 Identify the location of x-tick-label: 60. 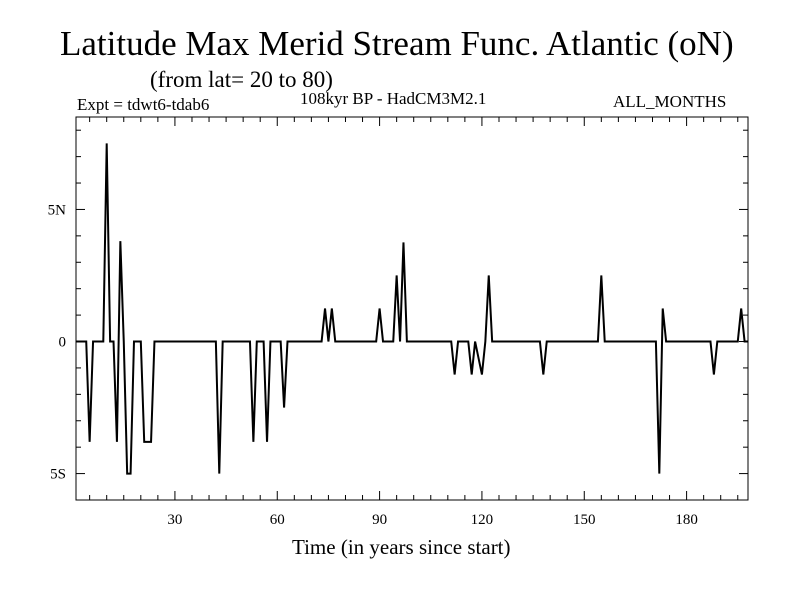
(277, 520).